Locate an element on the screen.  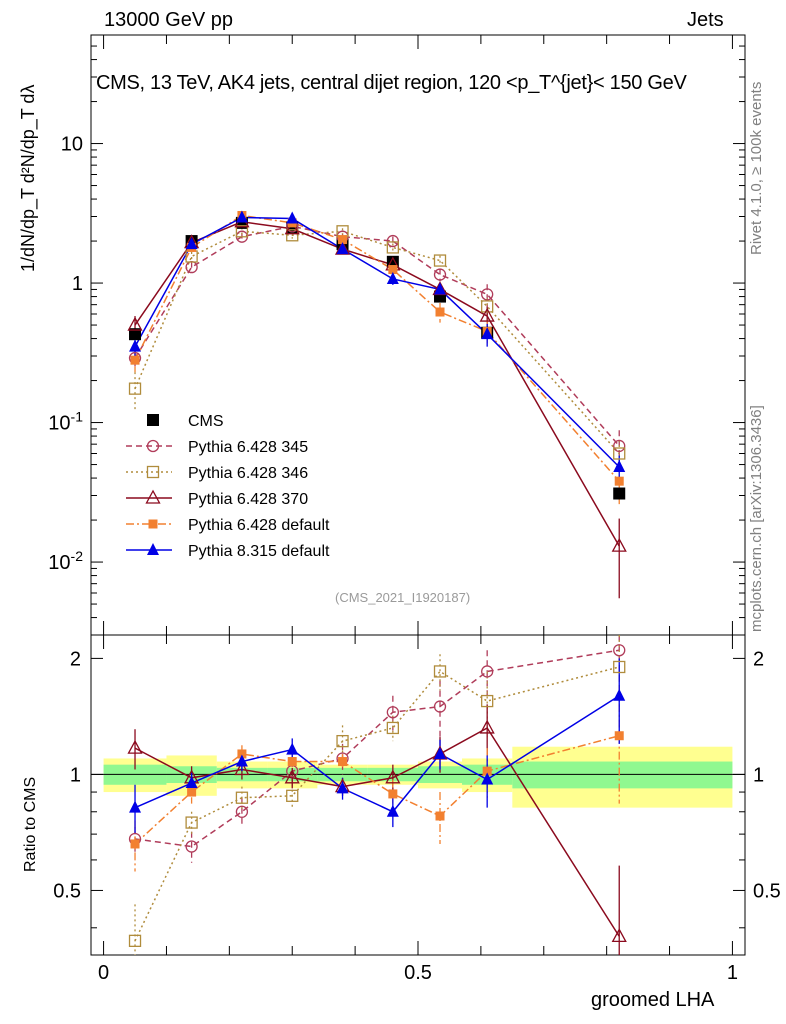
x-tick-label: 0 is located at coordinates (103, 973).